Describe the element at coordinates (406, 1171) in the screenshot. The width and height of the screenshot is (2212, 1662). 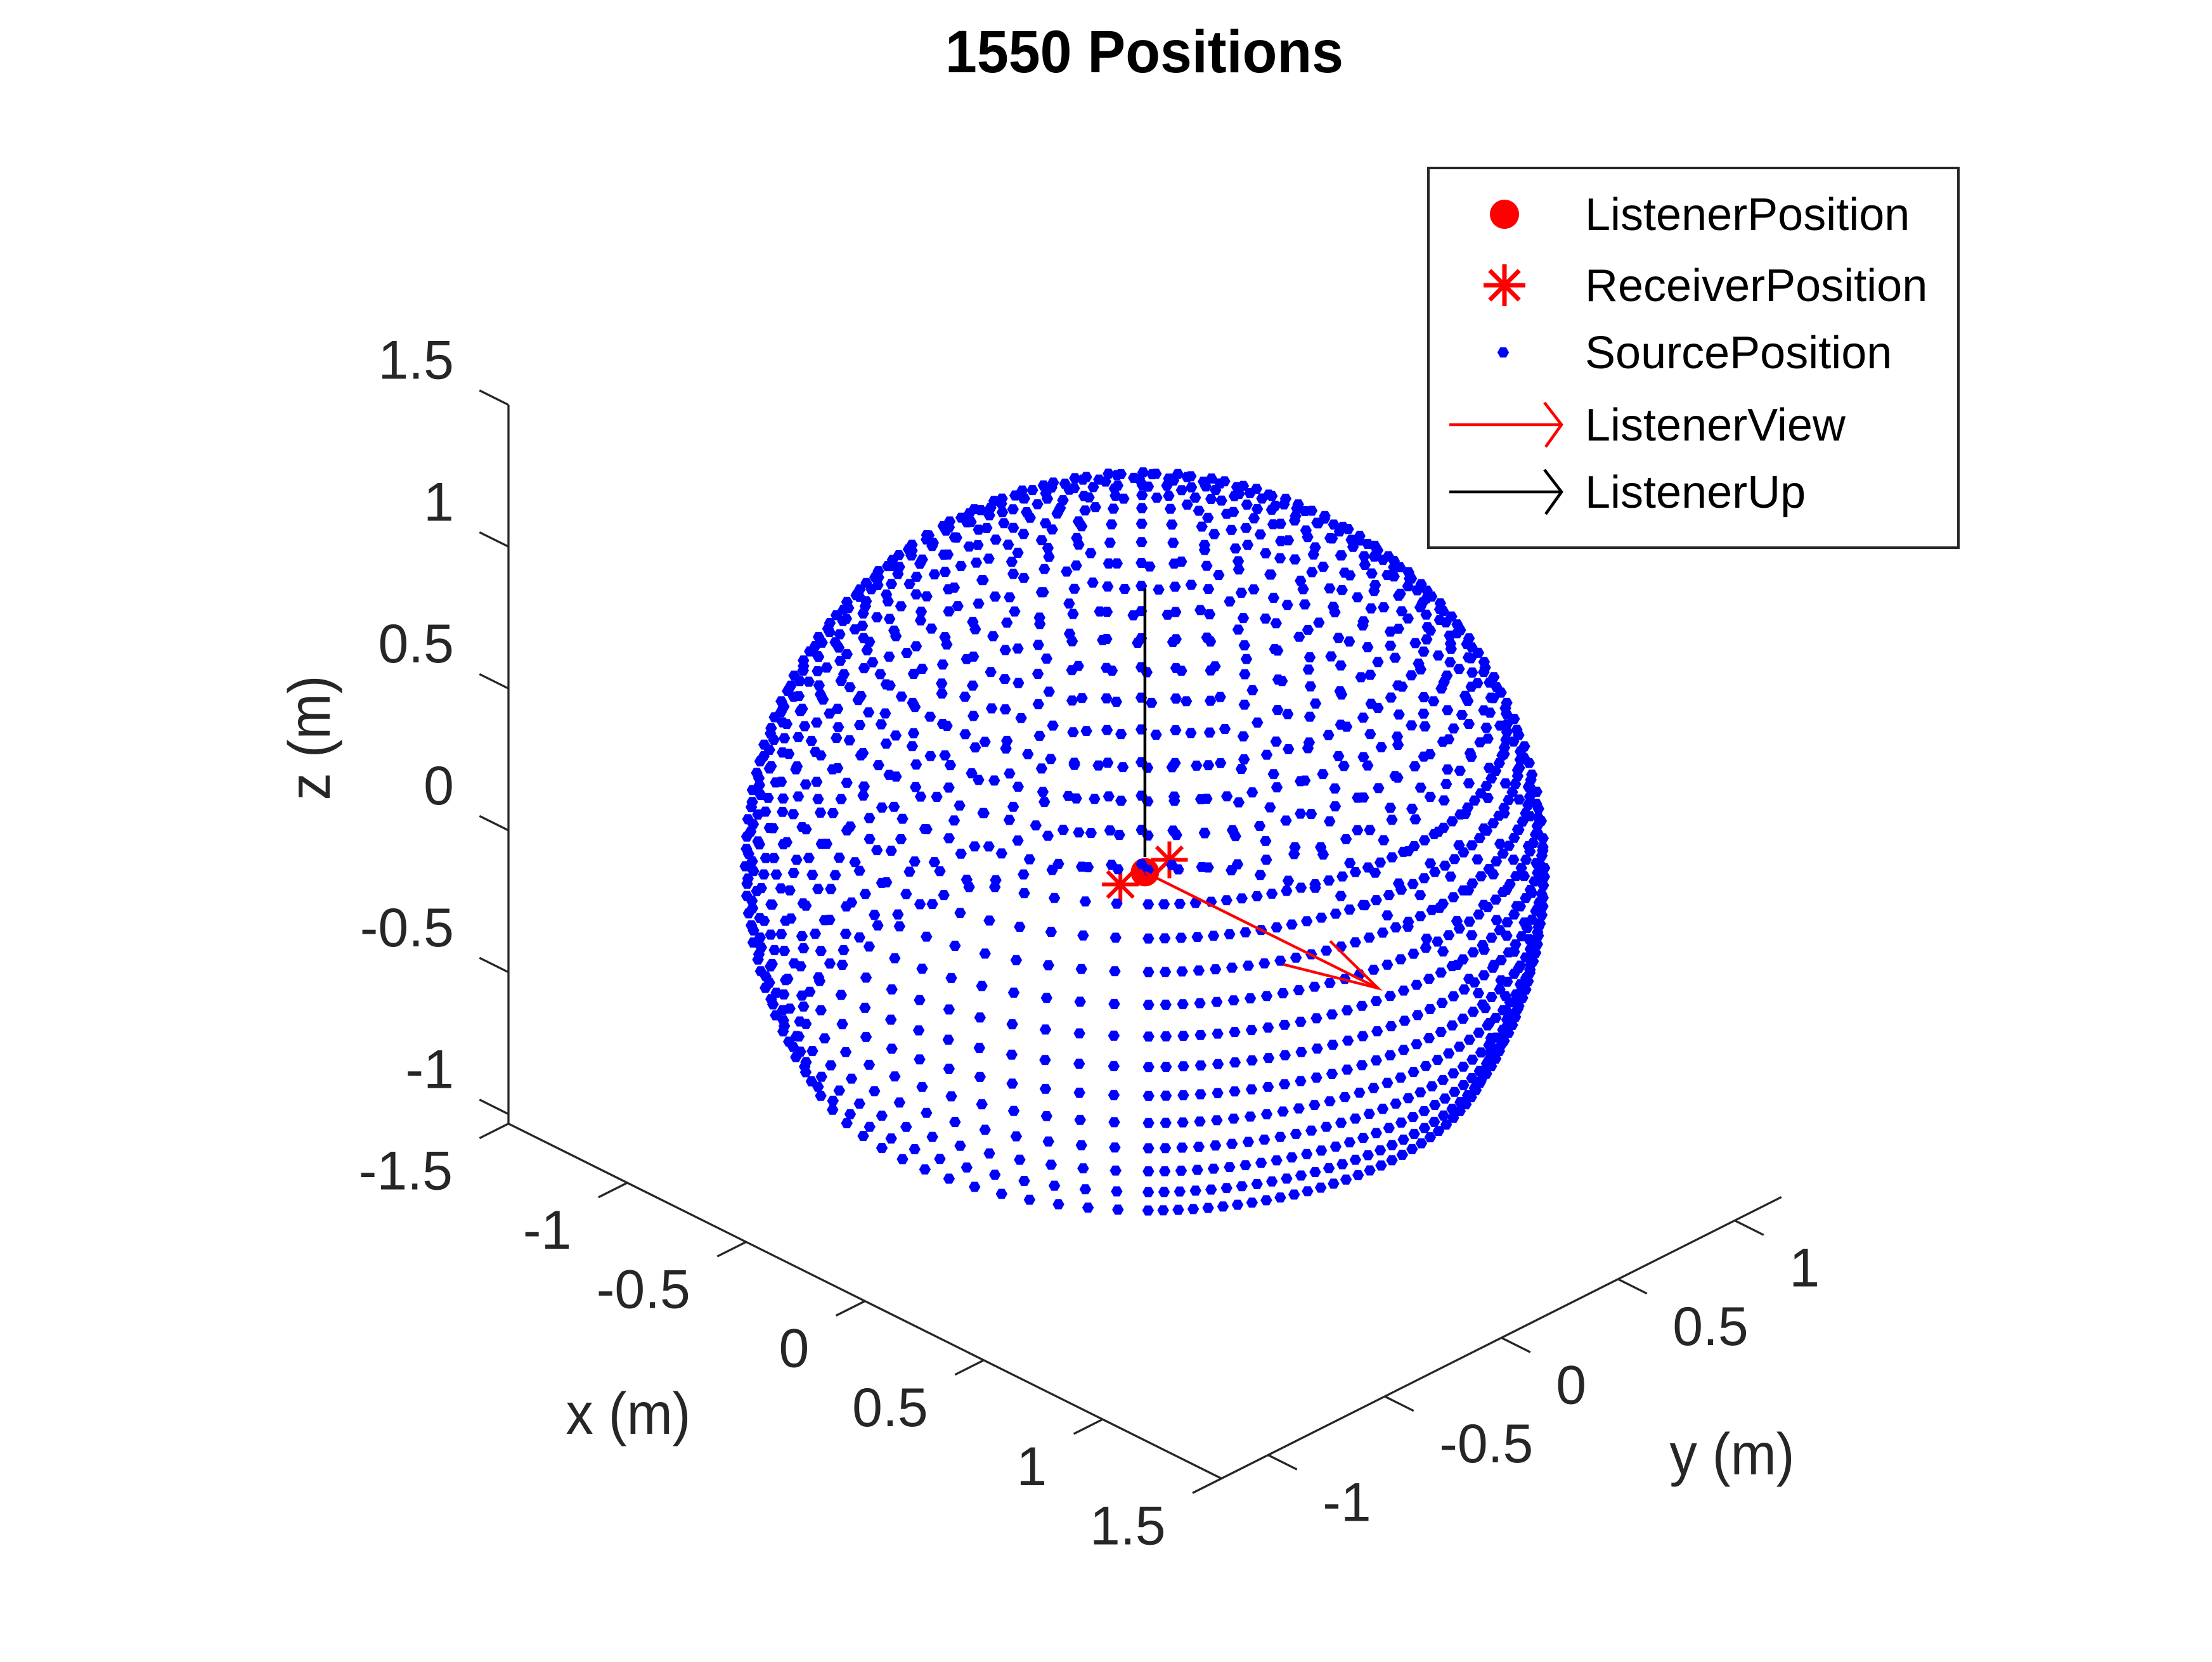
I see `svg-text: -1.5` at that location.